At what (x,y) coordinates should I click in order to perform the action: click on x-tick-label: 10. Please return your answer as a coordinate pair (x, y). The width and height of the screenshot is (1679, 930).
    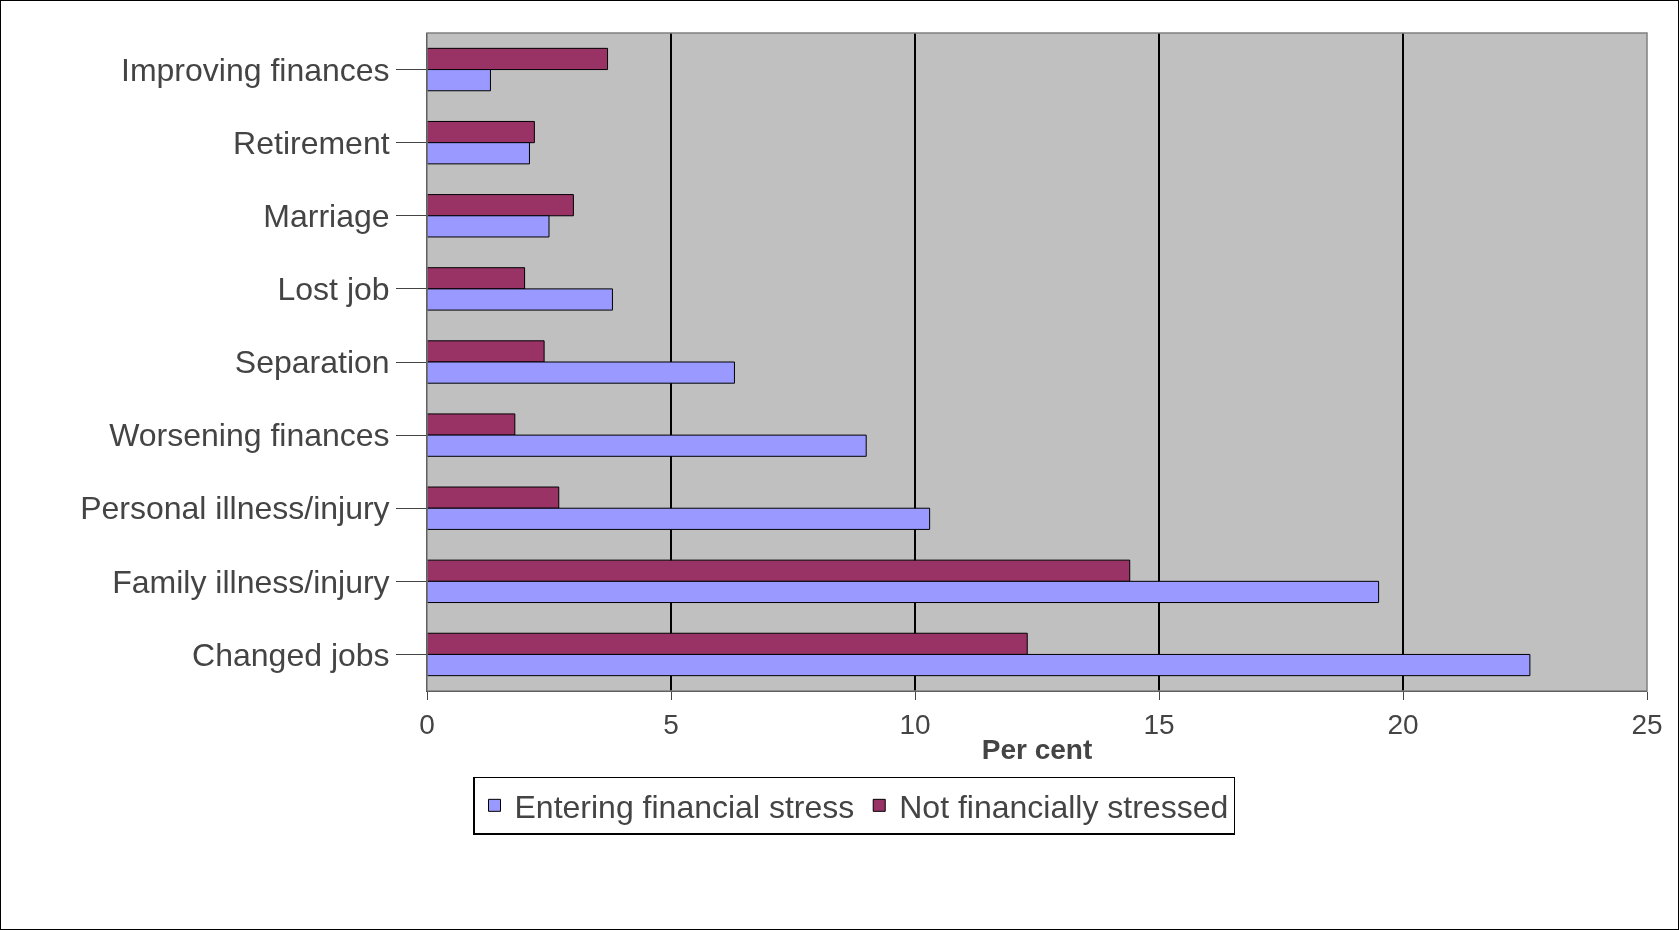
    Looking at the image, I should click on (915, 724).